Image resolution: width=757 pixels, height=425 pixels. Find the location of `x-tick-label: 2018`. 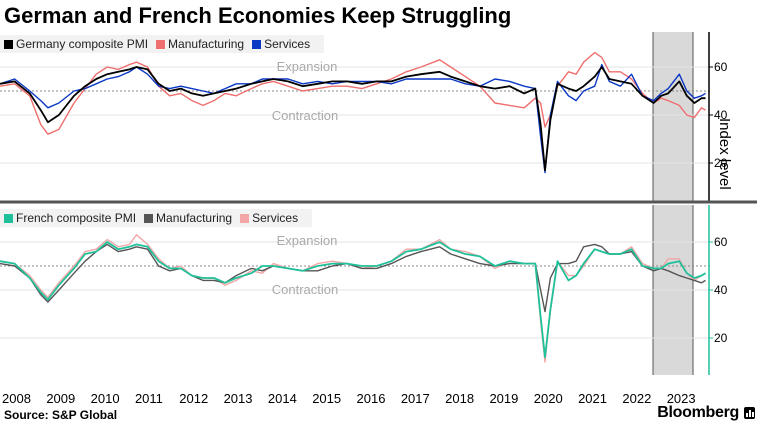

x-tick-label: 2018 is located at coordinates (459, 398).